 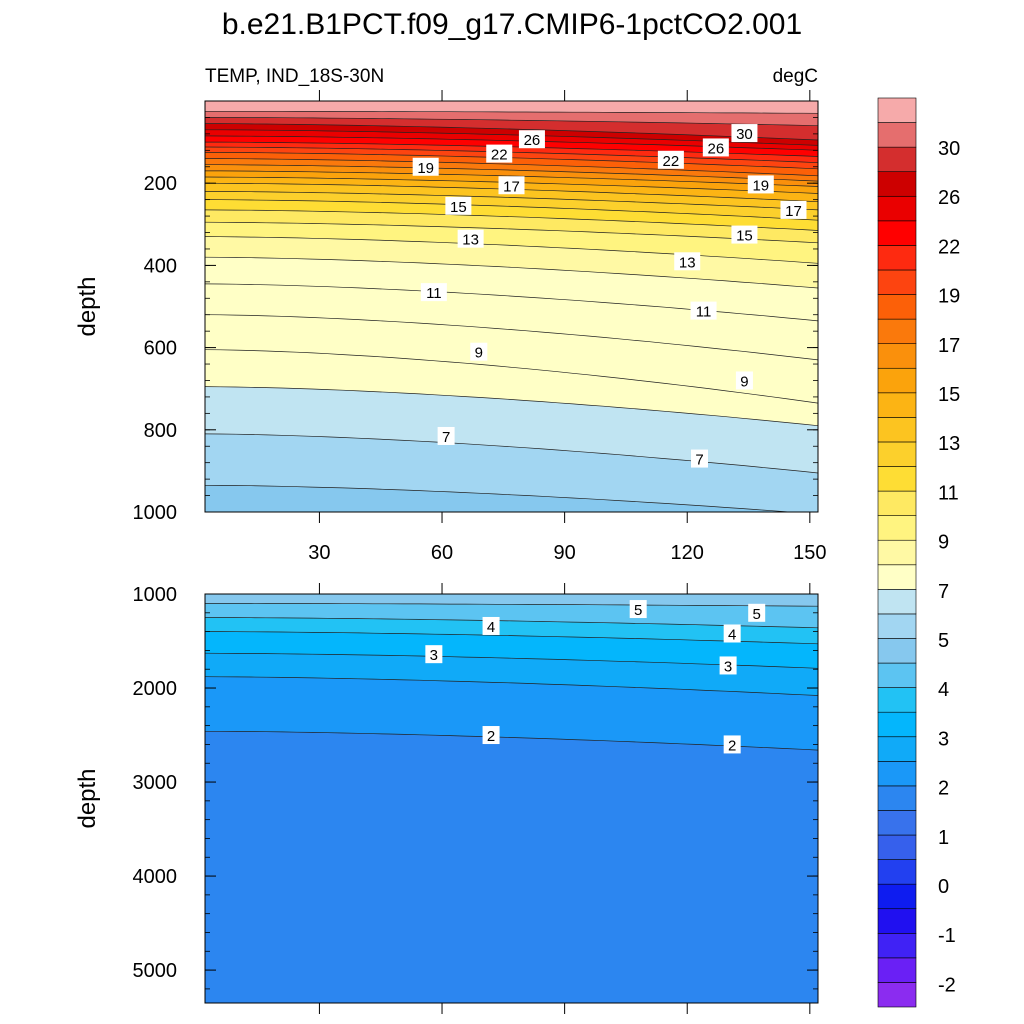 I want to click on colorbar-label: -1, so click(x=947, y=936).